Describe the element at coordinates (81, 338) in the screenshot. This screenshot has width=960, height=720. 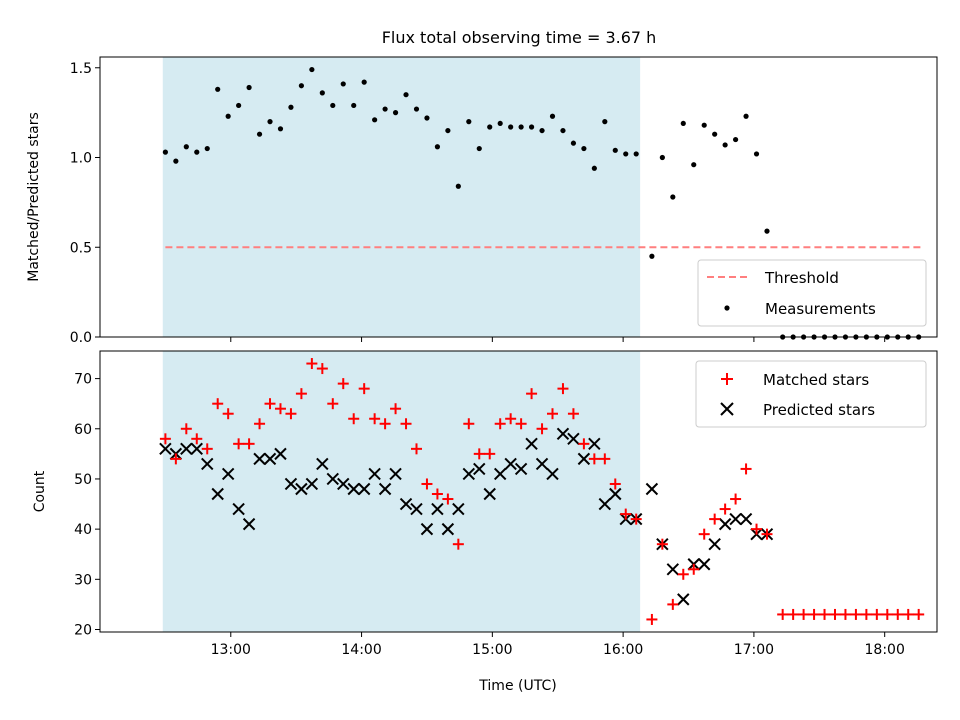
I see `y-tick-label: 0.0` at that location.